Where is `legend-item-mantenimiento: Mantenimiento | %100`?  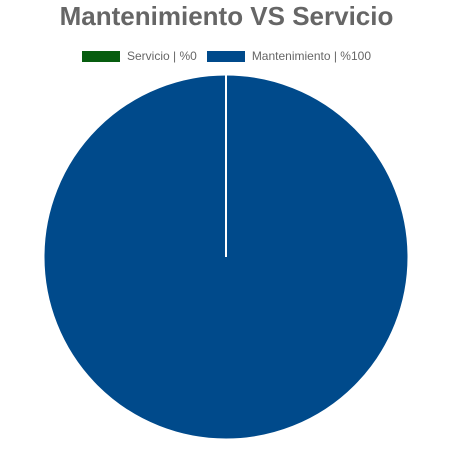
legend-item-mantenimiento: Mantenimiento | %100 is located at coordinates (288, 56).